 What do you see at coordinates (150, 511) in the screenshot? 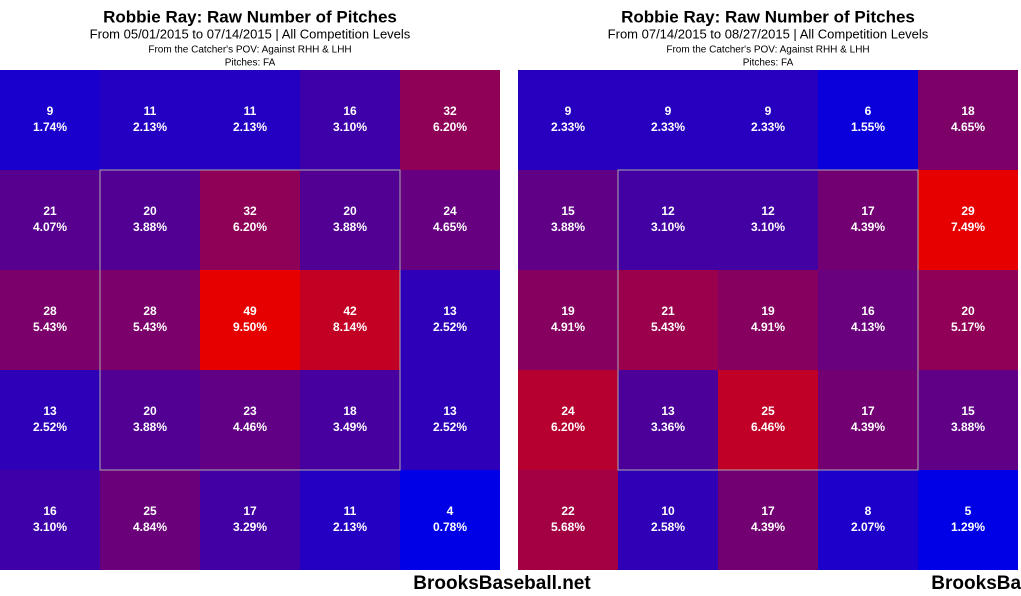
I see `cell-count: 25` at bounding box center [150, 511].